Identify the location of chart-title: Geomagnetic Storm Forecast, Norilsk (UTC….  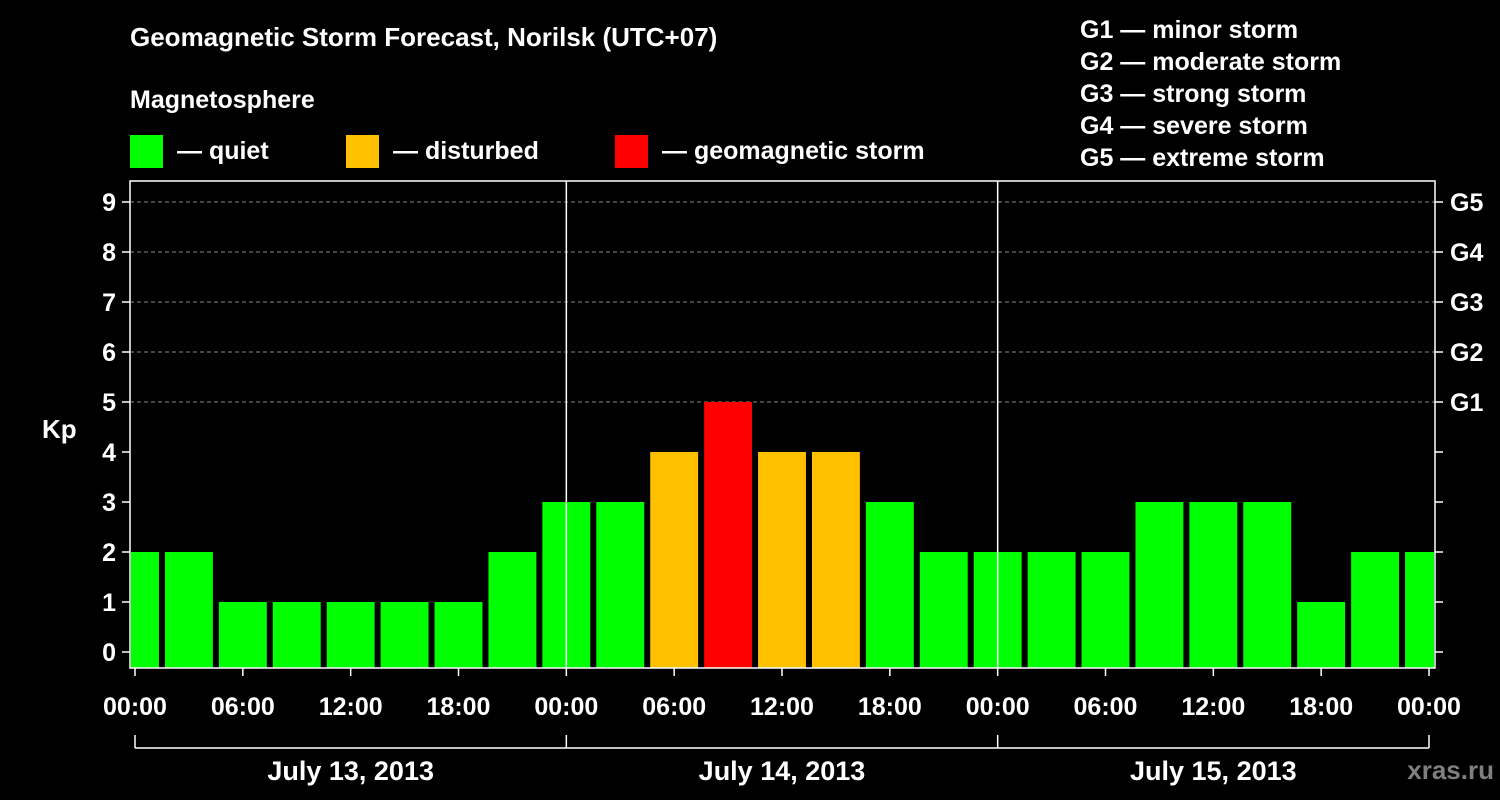
(424, 37).